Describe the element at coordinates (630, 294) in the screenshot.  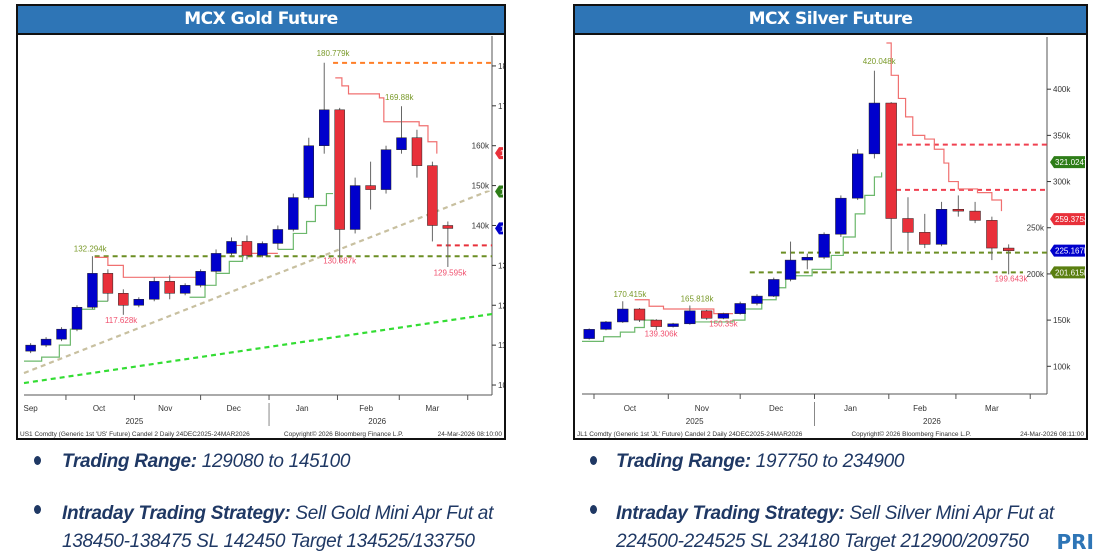
I see `price-annotation: 170.415k` at that location.